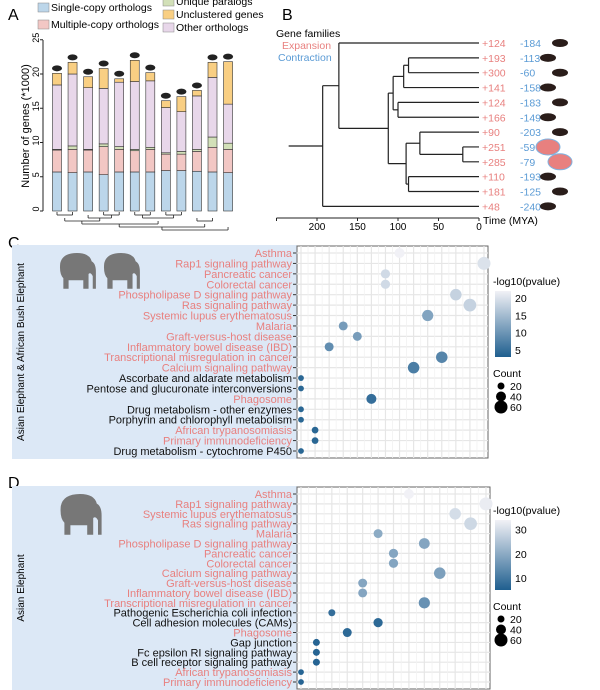 The image size is (600, 690). What do you see at coordinates (494, 193) in the screenshot?
I see `leaf-expansion: +181` at bounding box center [494, 193].